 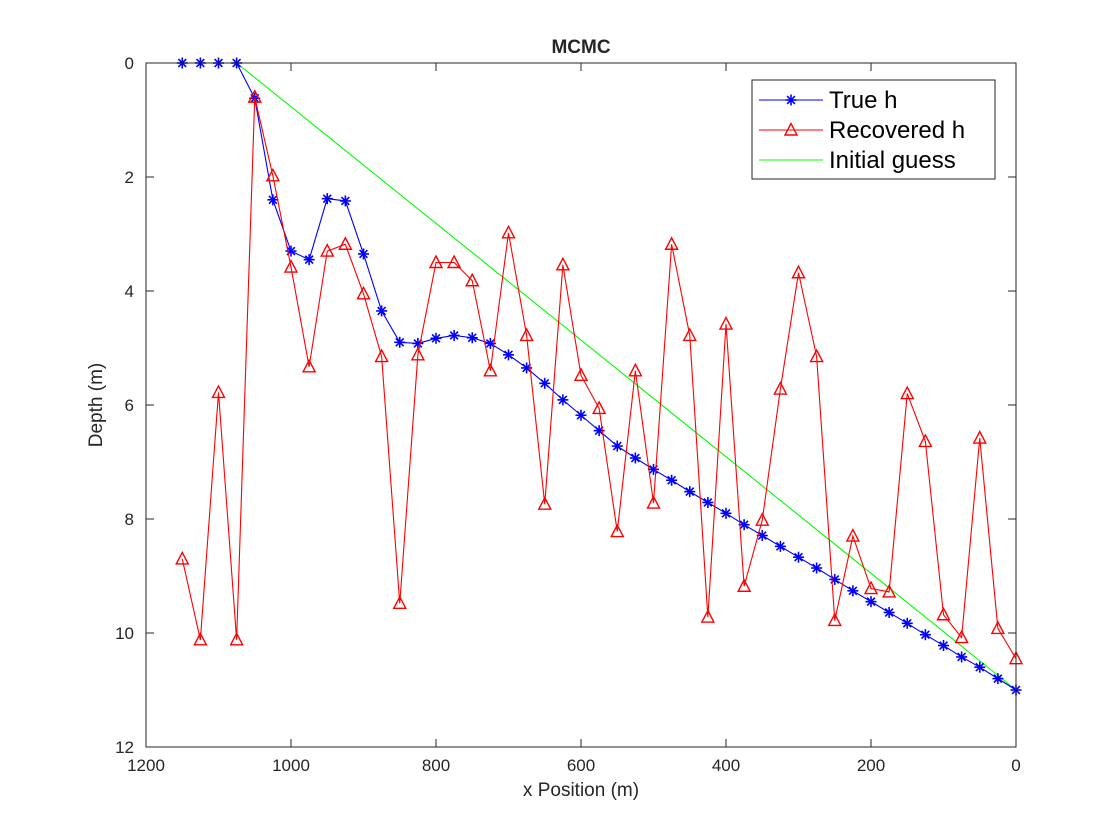 I want to click on legend-label-recovered-h: Recovered h, so click(x=897, y=130).